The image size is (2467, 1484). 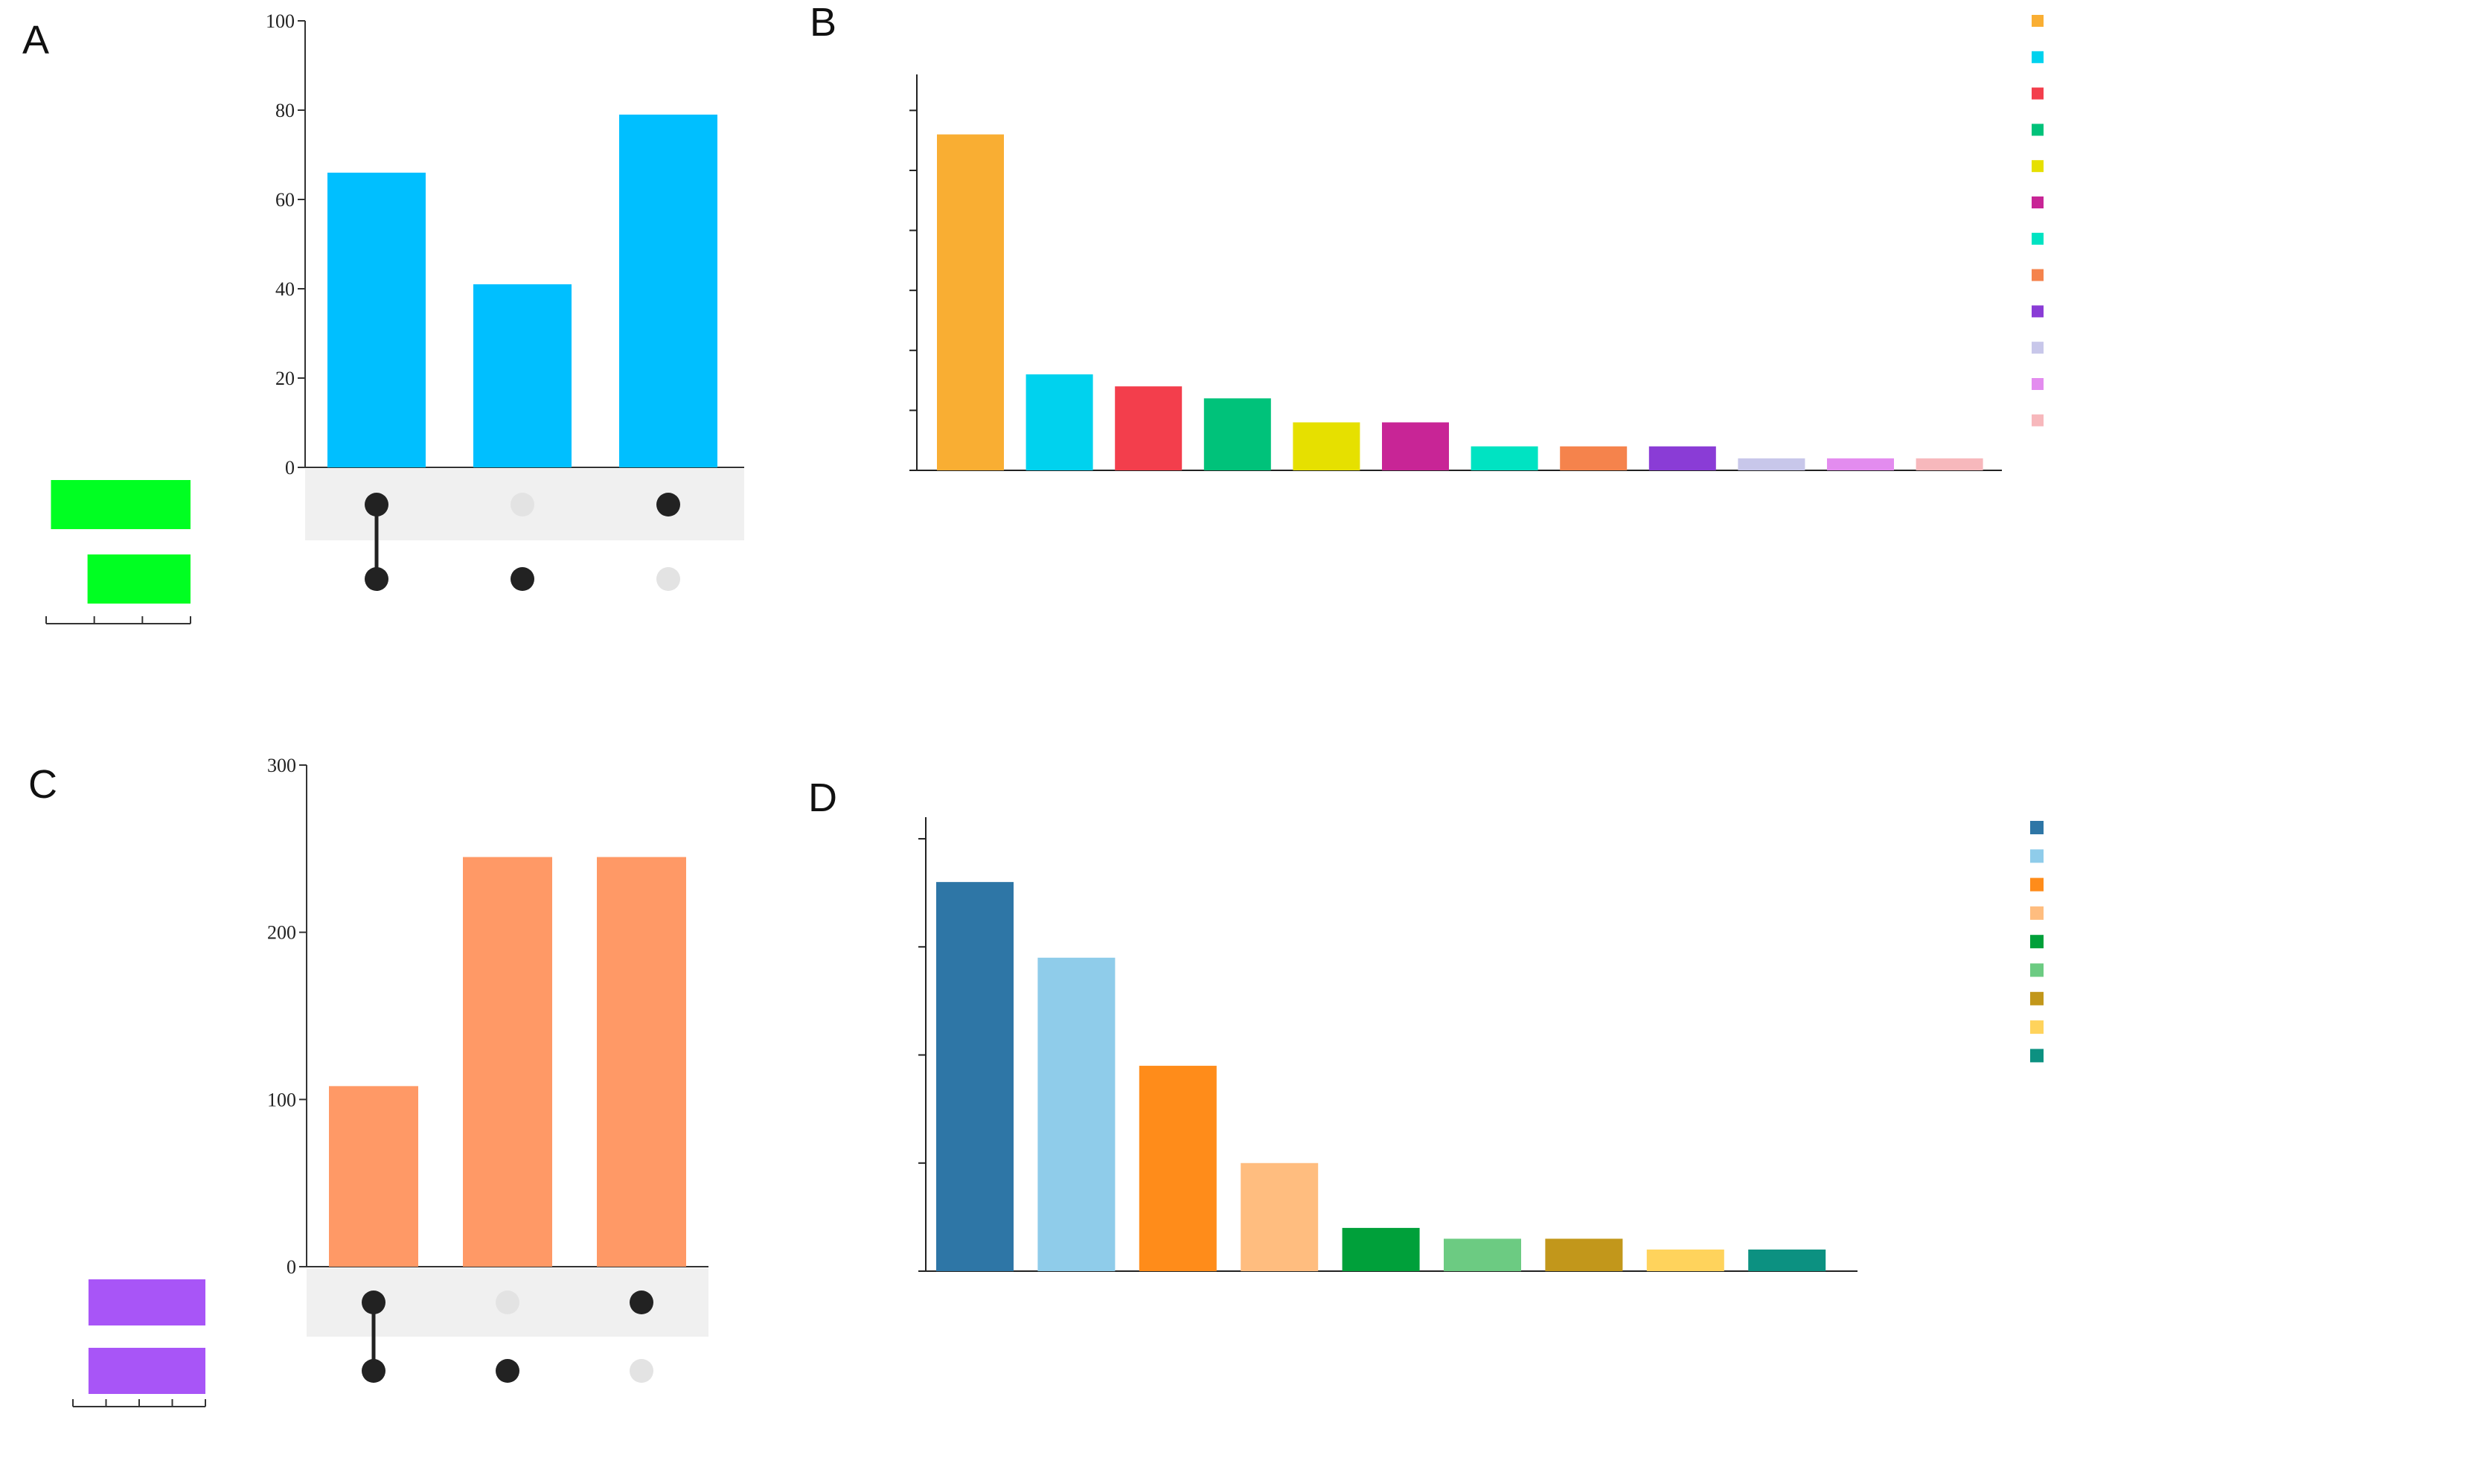 I want to click on panel-label-c: C, so click(x=42, y=784).